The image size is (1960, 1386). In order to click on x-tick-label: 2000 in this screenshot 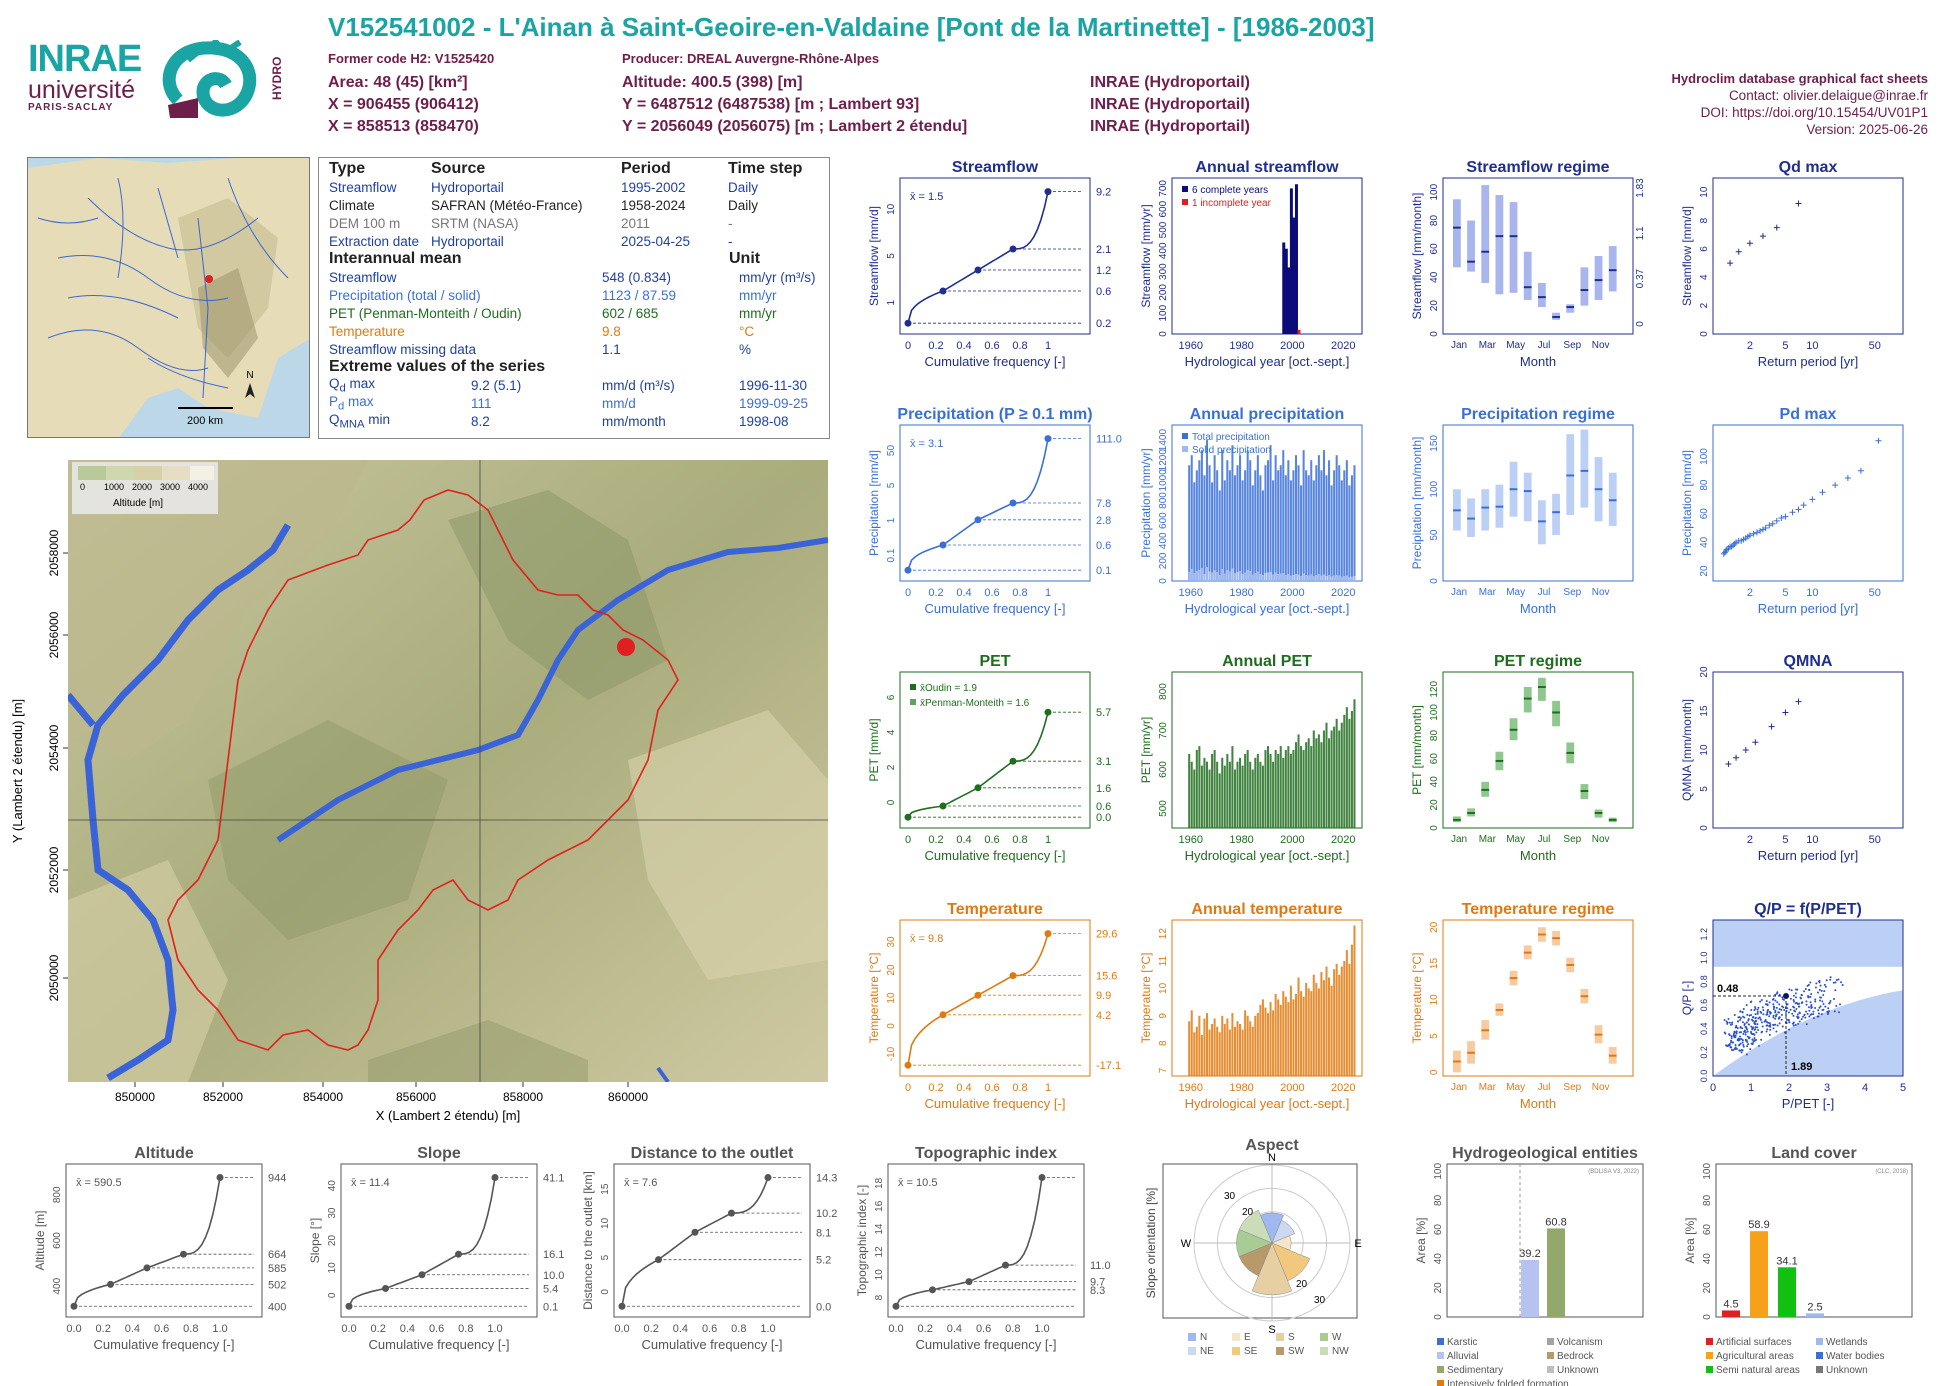, I will do `click(1292, 593)`.